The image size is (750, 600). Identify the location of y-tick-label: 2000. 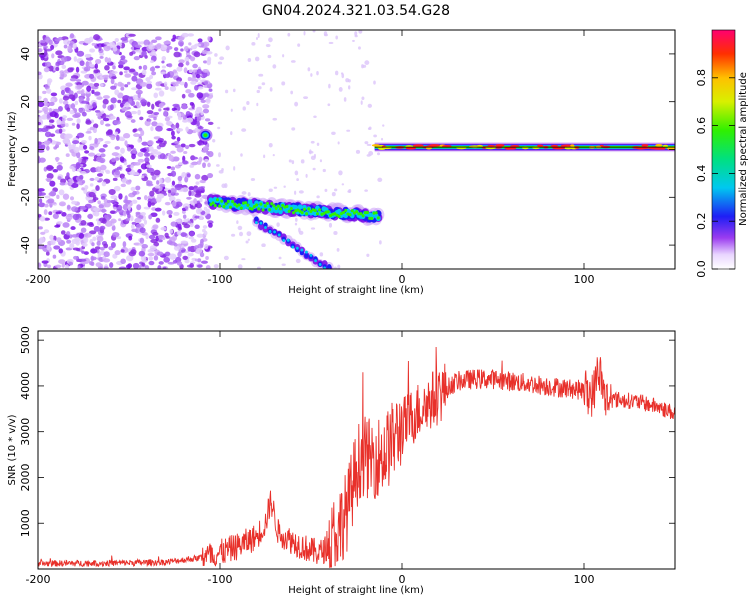
(25, 477).